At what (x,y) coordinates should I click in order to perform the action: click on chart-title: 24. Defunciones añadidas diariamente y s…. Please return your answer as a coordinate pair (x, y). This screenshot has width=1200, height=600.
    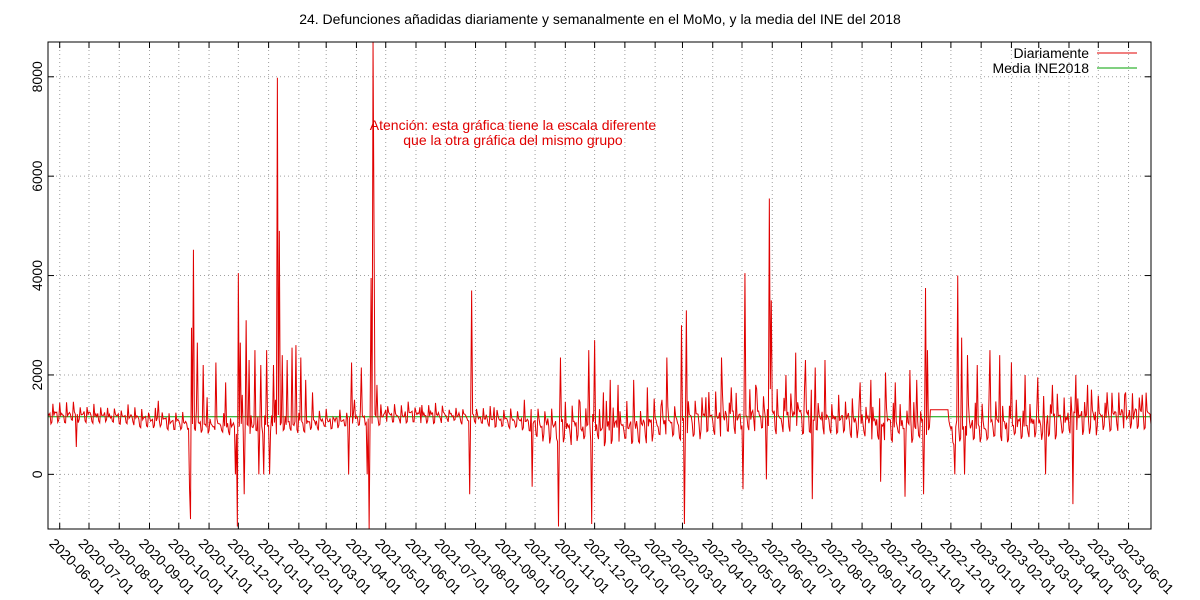
    Looking at the image, I should click on (600, 19).